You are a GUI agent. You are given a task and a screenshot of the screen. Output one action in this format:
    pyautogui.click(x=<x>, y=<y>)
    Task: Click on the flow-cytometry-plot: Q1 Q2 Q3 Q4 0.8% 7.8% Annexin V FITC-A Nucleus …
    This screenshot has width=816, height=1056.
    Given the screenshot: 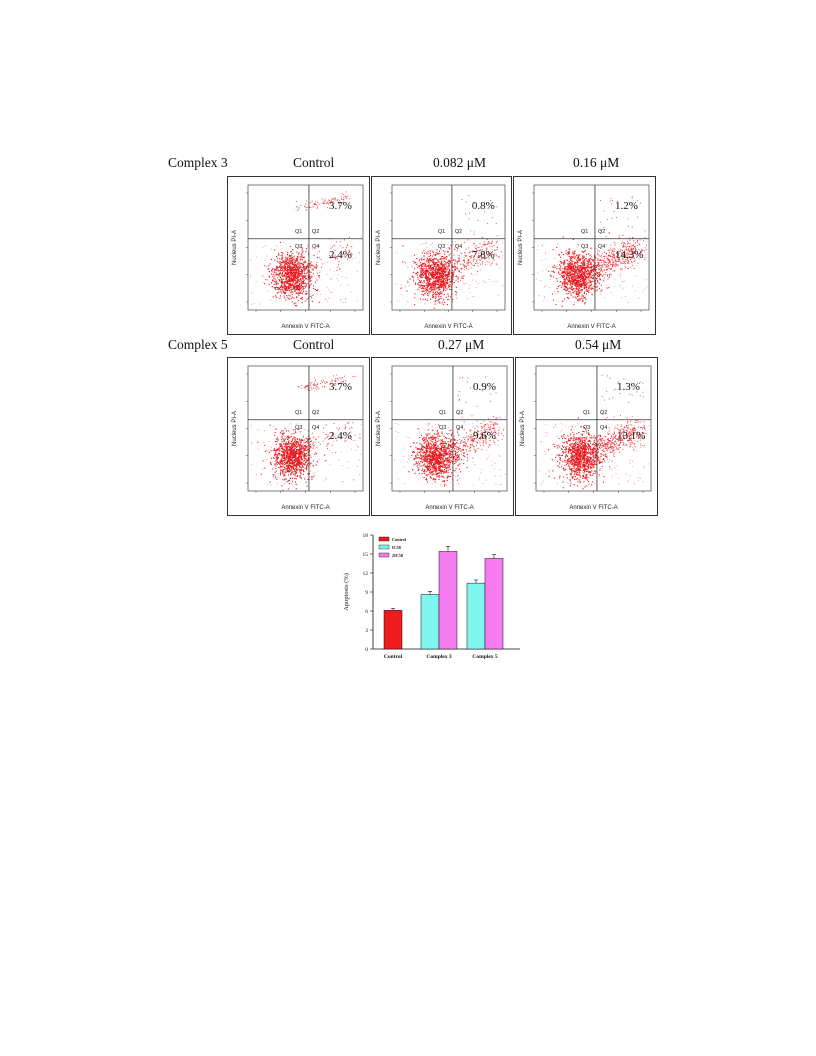 What is the action you would take?
    pyautogui.click(x=441, y=255)
    